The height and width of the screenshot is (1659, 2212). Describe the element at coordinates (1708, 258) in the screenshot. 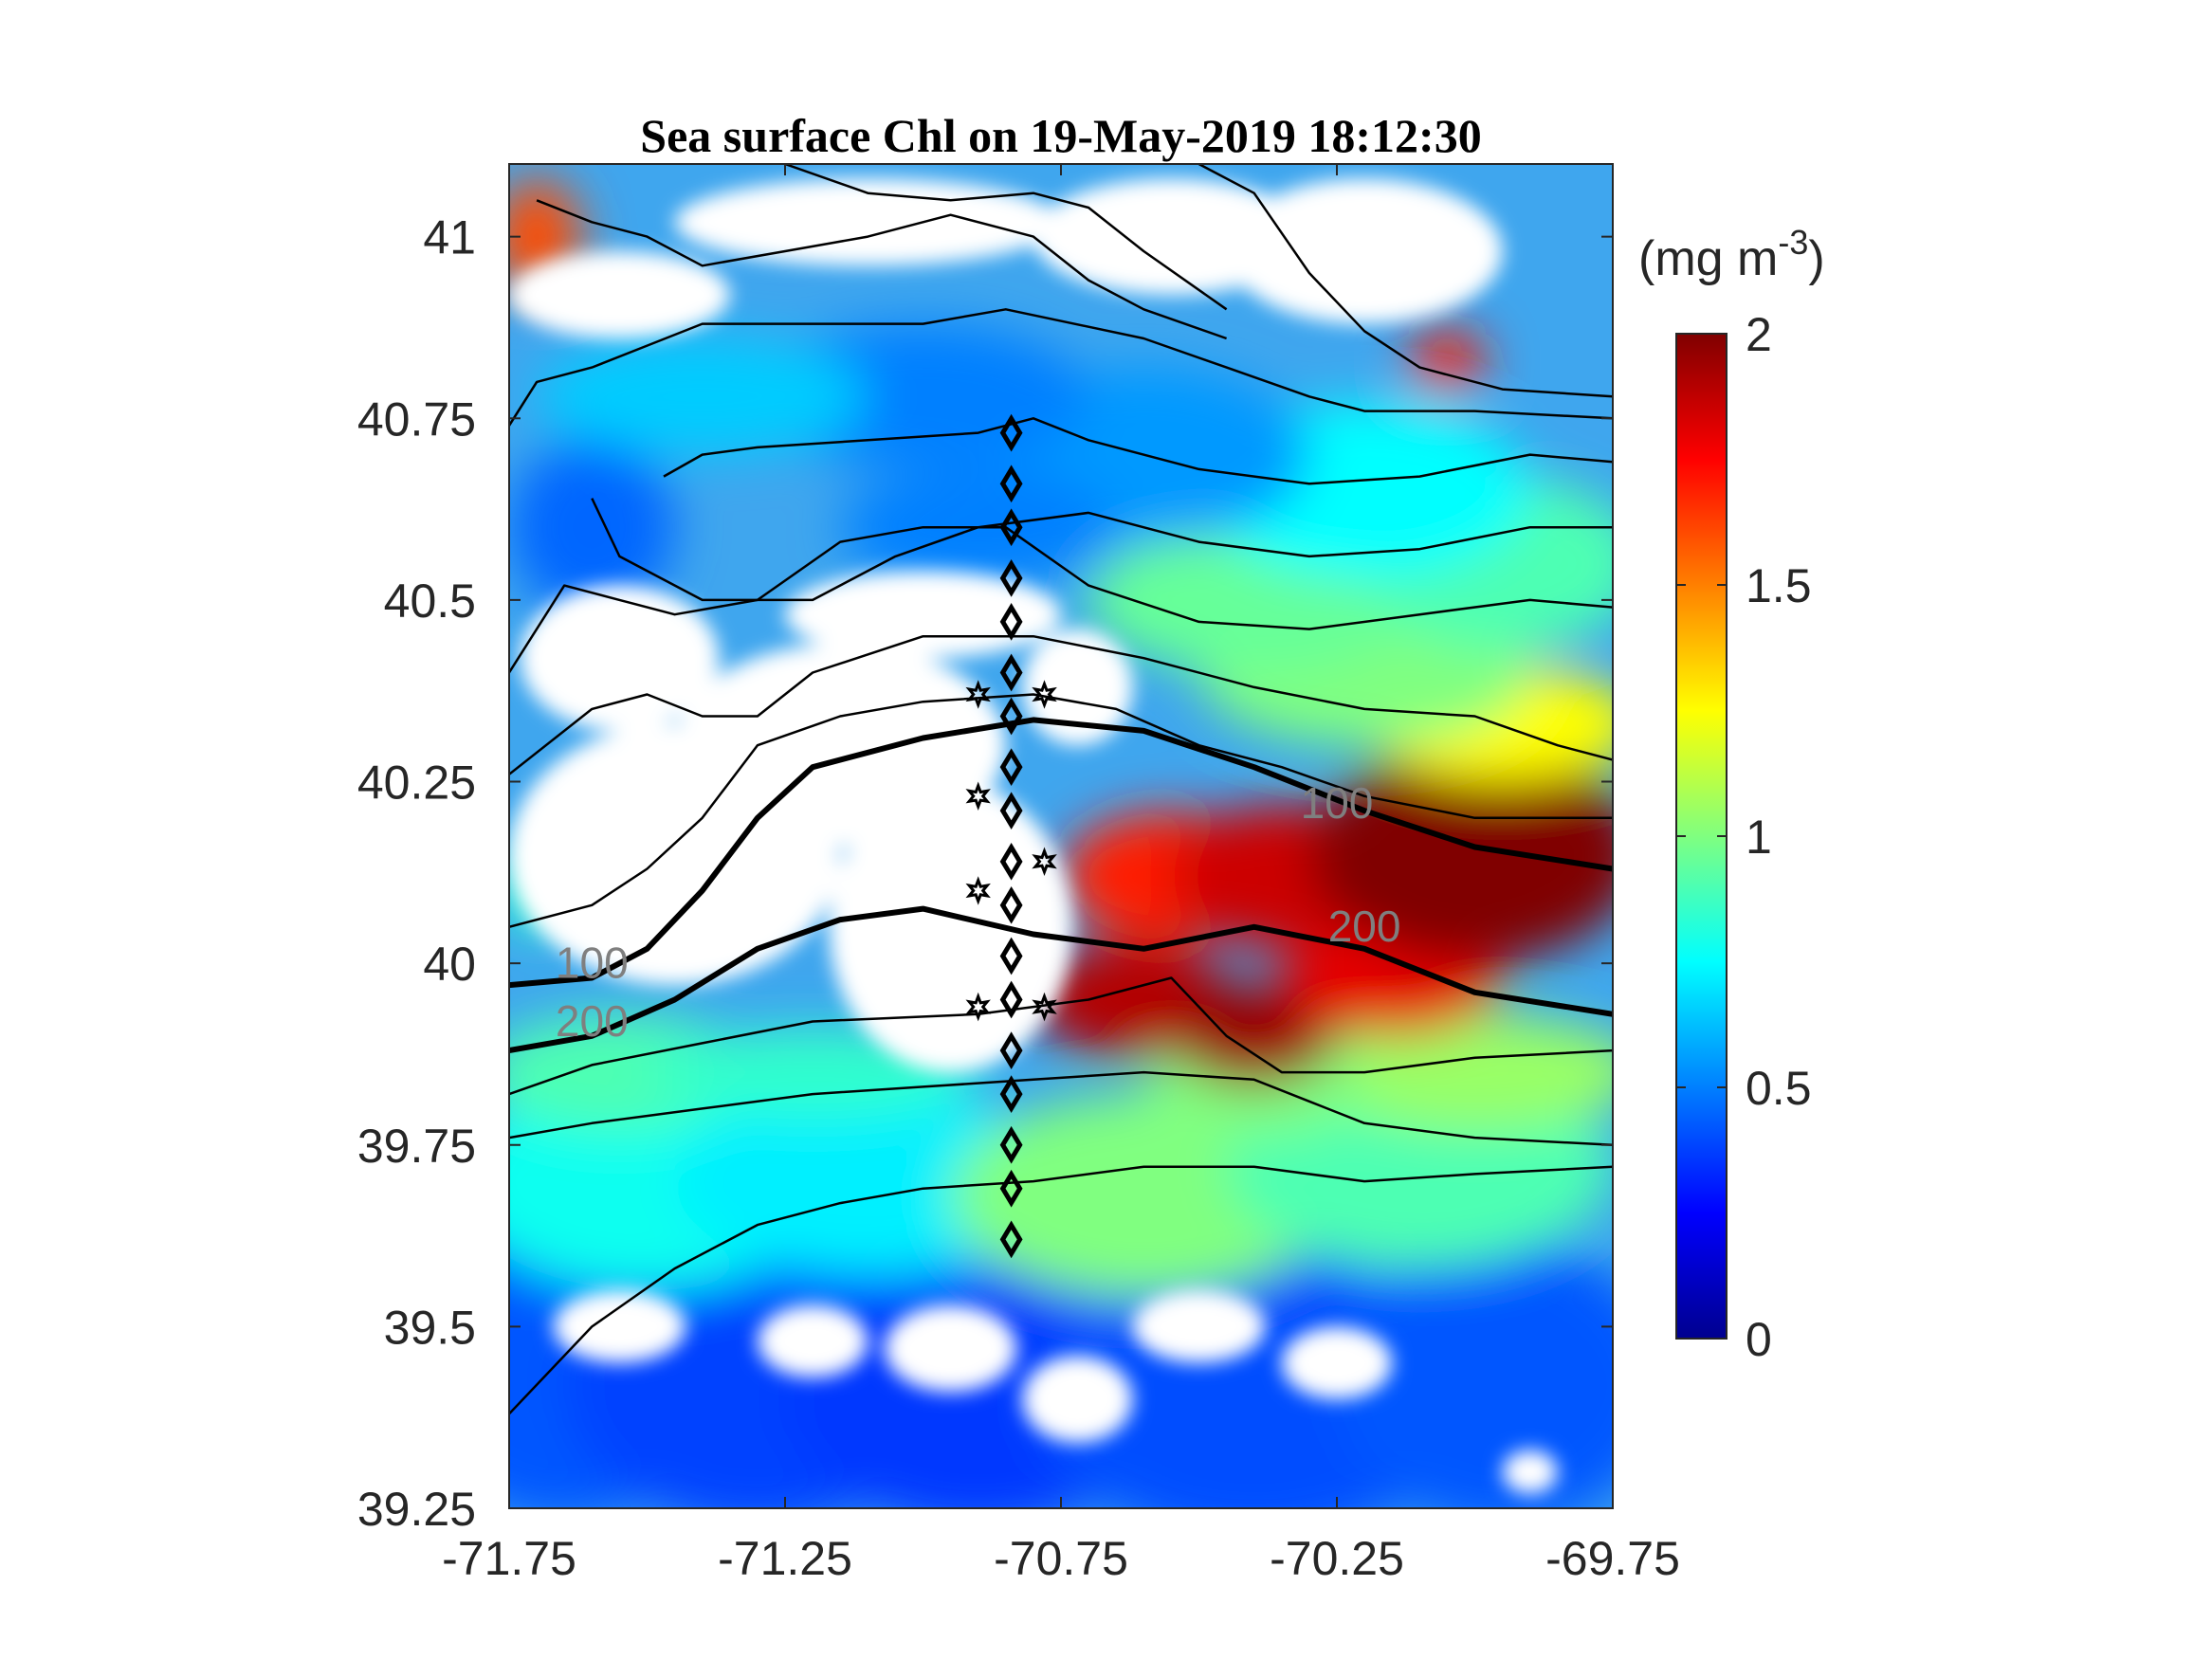

I see `colorbar-units-base: (mg m` at that location.